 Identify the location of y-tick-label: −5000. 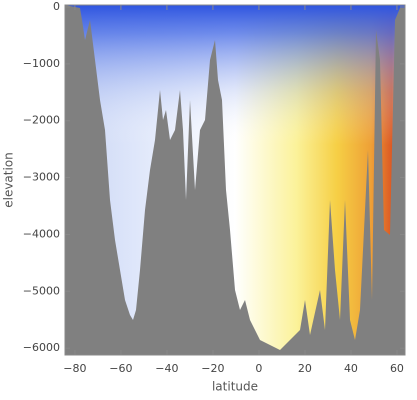
(41, 290).